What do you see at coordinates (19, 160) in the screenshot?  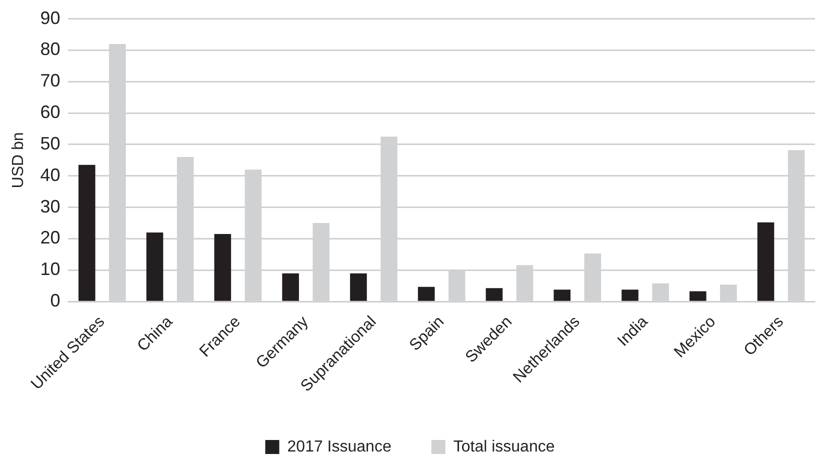 I see `y-axis-title: USD bn` at bounding box center [19, 160].